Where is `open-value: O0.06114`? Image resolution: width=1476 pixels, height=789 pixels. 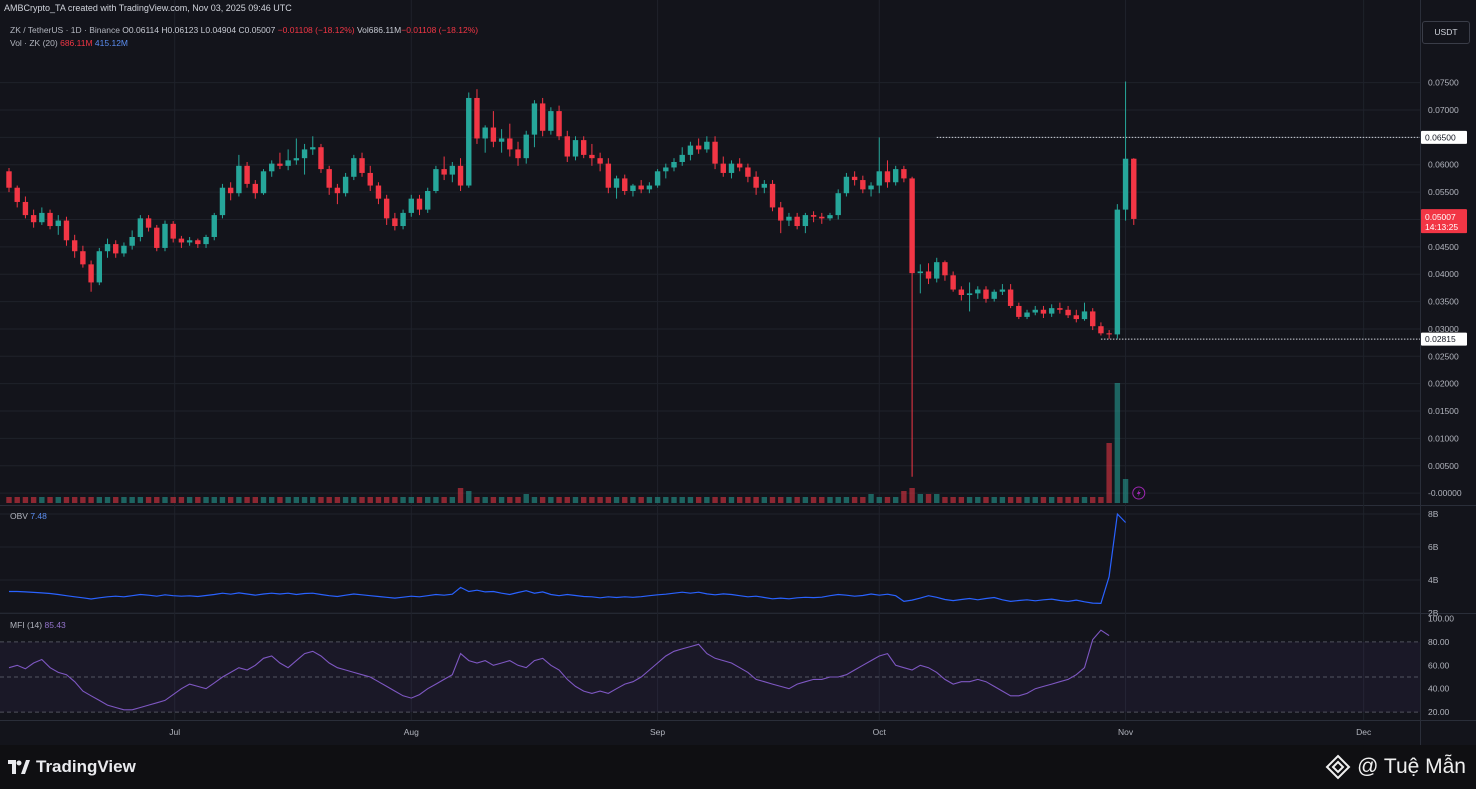
open-value: O0.06114 is located at coordinates (141, 30).